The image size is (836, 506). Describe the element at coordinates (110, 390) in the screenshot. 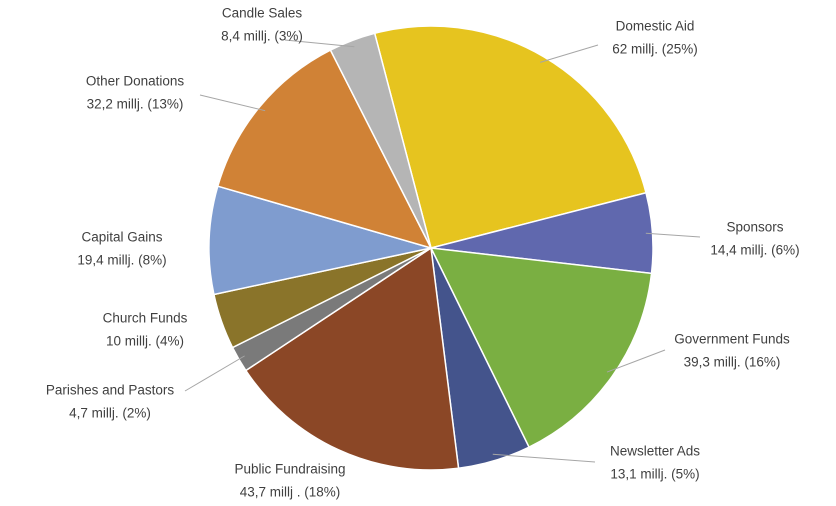

I see `slice-label: Parishes and Pastors` at that location.